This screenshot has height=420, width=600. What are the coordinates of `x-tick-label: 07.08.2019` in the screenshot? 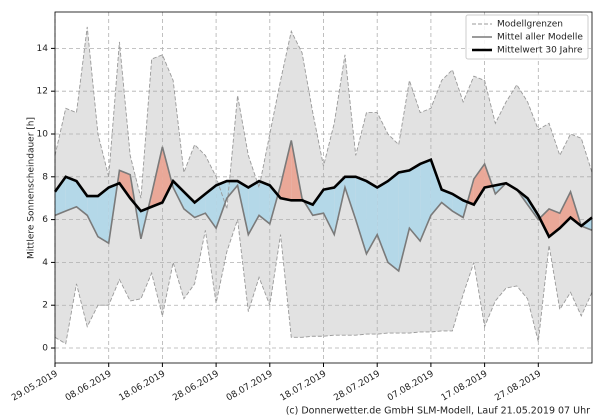 It's located at (411, 386).